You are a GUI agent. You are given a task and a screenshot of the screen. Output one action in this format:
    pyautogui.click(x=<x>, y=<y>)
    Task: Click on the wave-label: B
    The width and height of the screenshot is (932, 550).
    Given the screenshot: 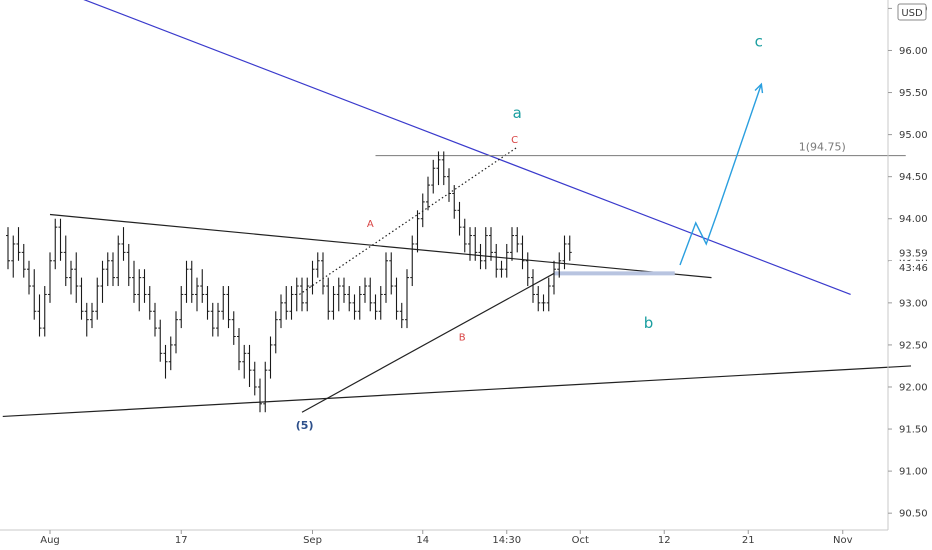 What is the action you would take?
    pyautogui.click(x=462, y=338)
    